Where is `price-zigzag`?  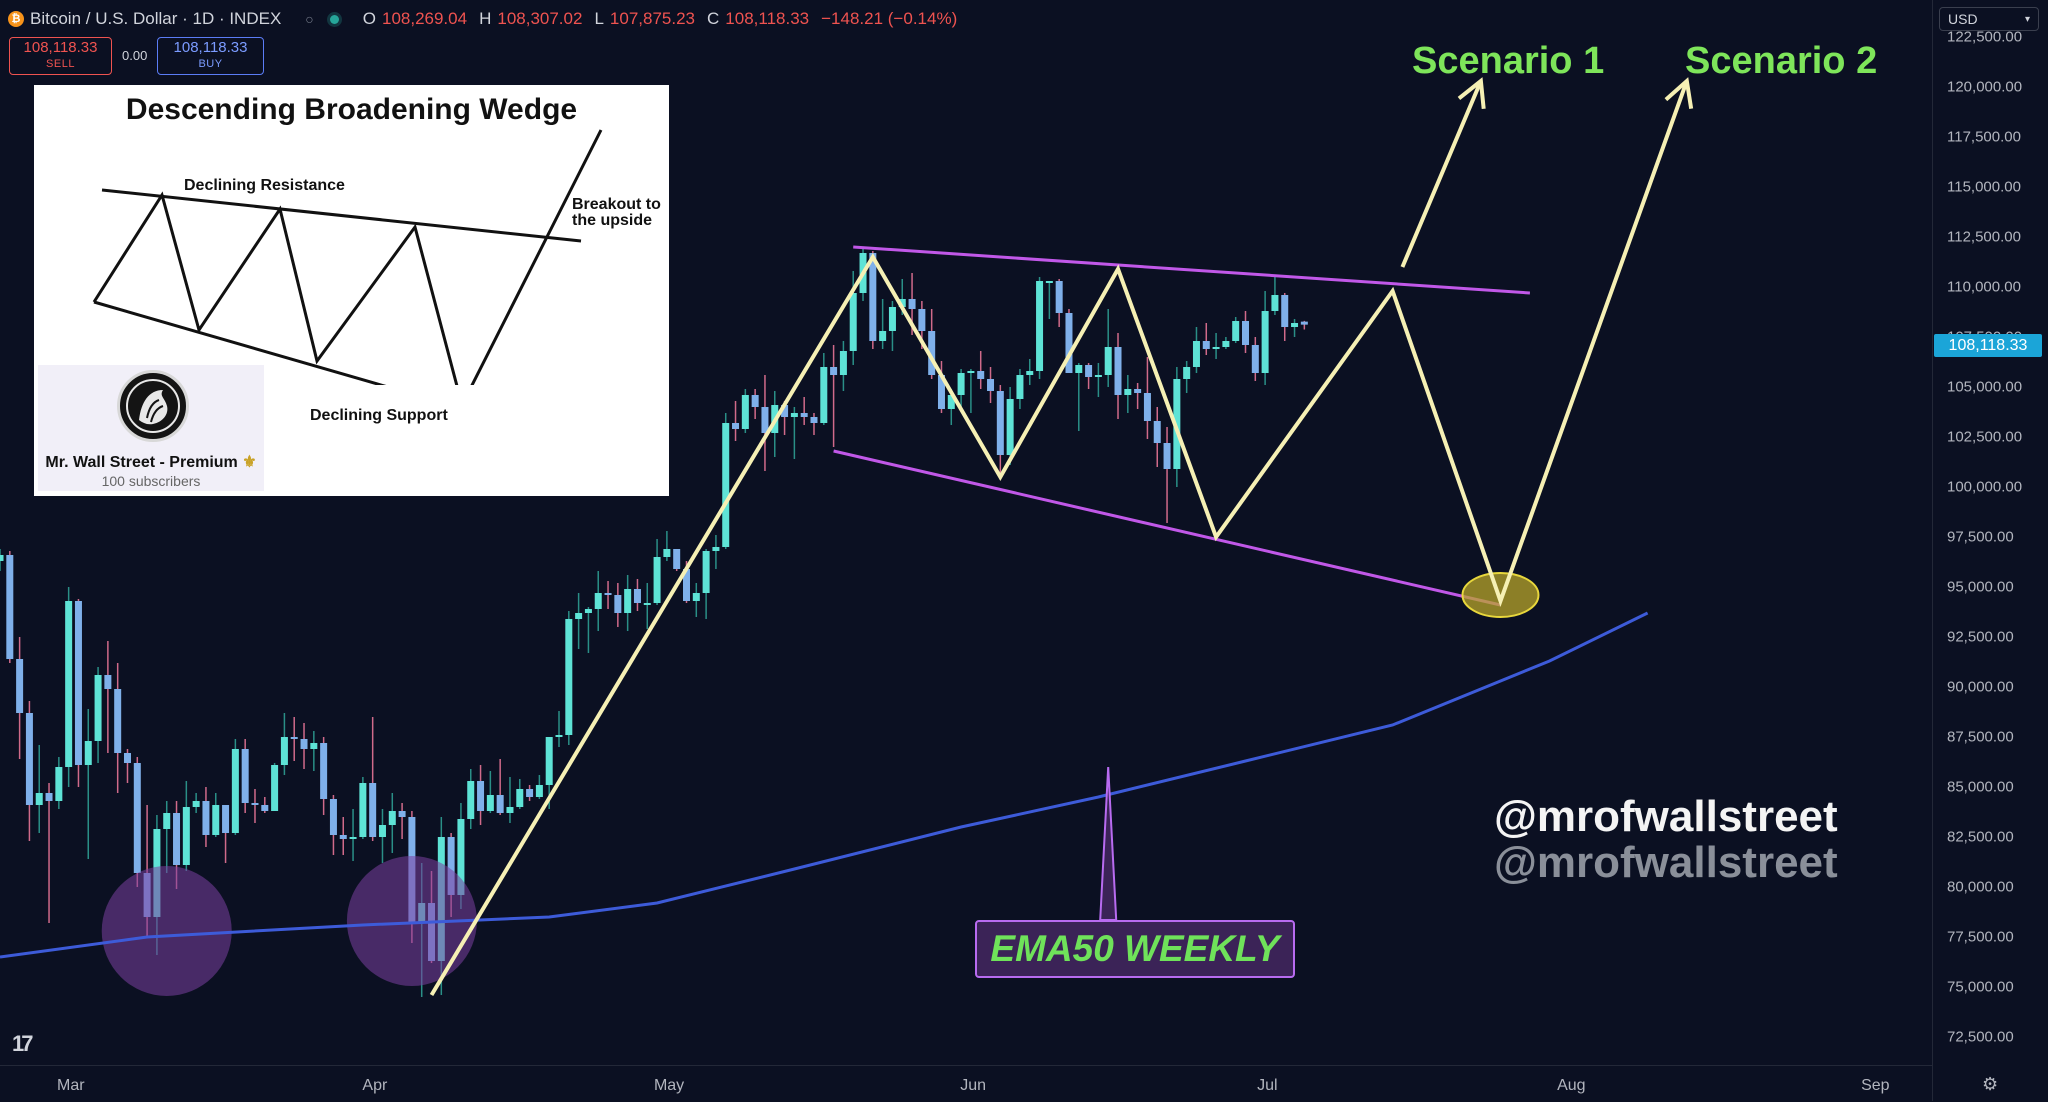 price-zigzag is located at coordinates (347, 257).